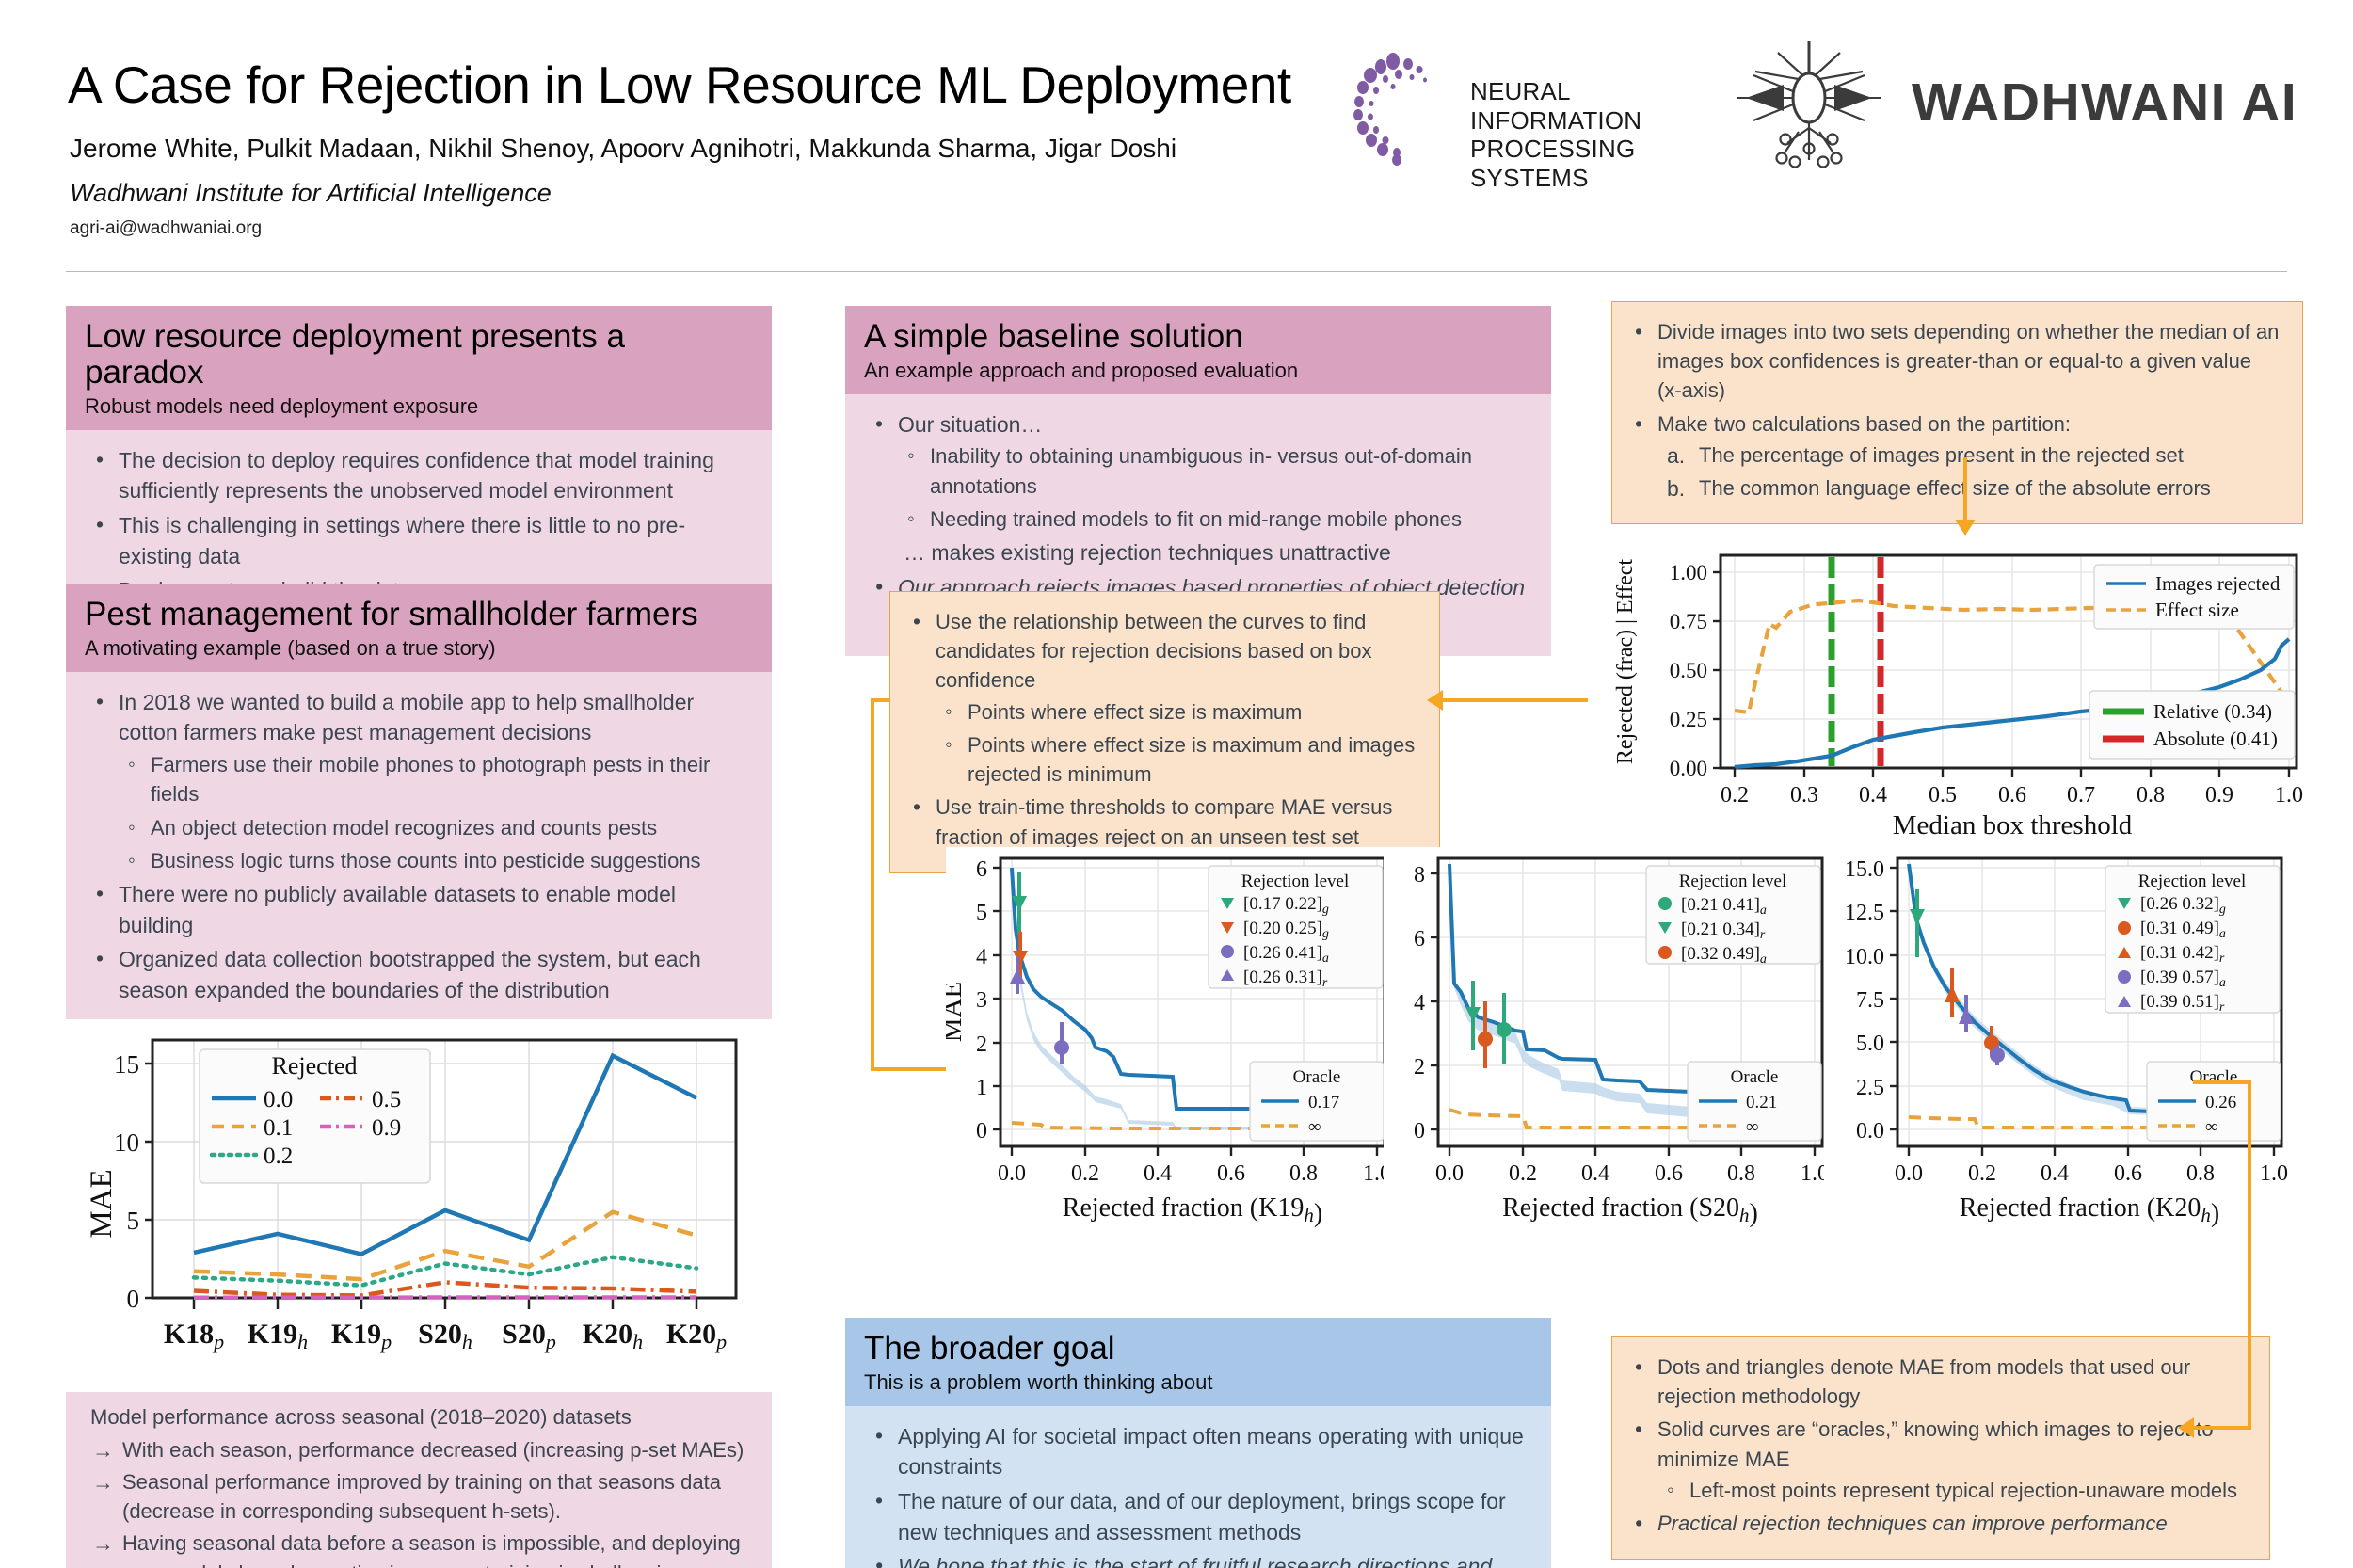 The width and height of the screenshot is (2353, 1568). I want to click on svg-text: 0.9, so click(386, 1128).